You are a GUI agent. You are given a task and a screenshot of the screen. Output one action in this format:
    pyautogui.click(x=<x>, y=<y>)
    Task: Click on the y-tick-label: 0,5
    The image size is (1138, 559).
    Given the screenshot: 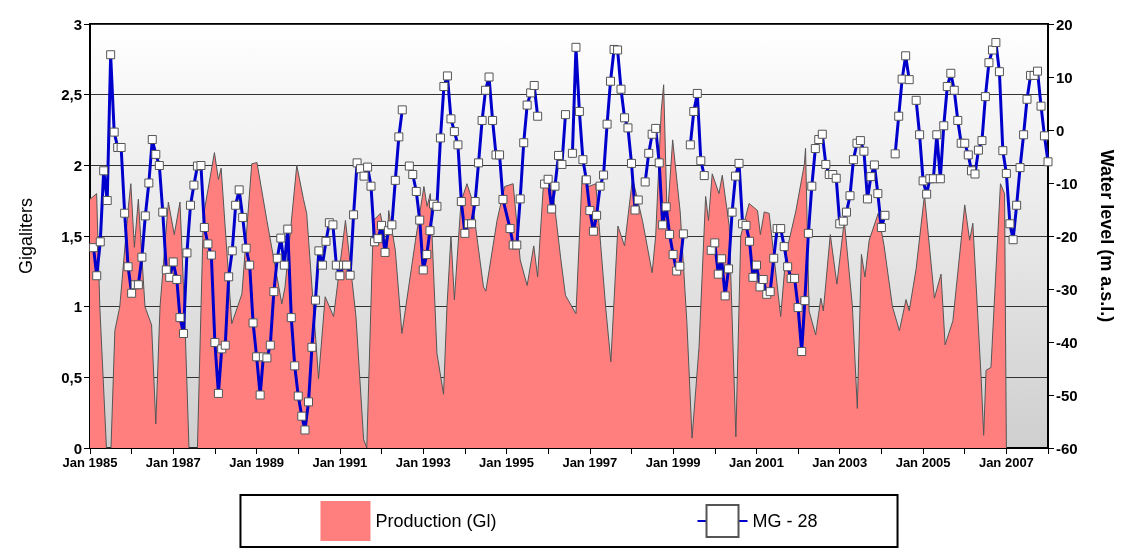 What is the action you would take?
    pyautogui.click(x=71, y=377)
    